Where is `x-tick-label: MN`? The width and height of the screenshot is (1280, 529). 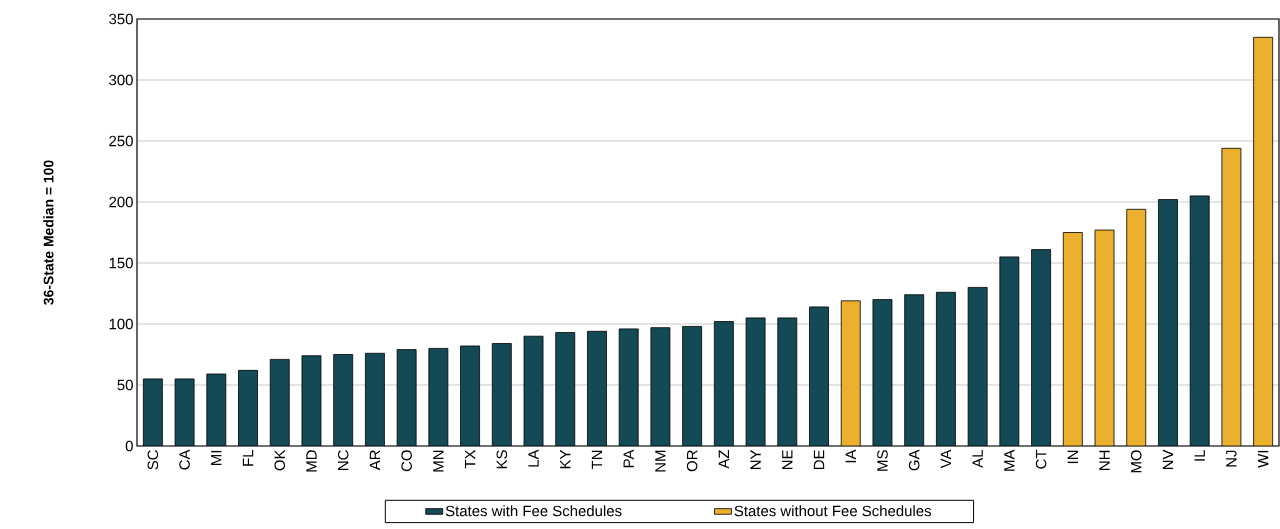 x-tick-label: MN is located at coordinates (438, 461).